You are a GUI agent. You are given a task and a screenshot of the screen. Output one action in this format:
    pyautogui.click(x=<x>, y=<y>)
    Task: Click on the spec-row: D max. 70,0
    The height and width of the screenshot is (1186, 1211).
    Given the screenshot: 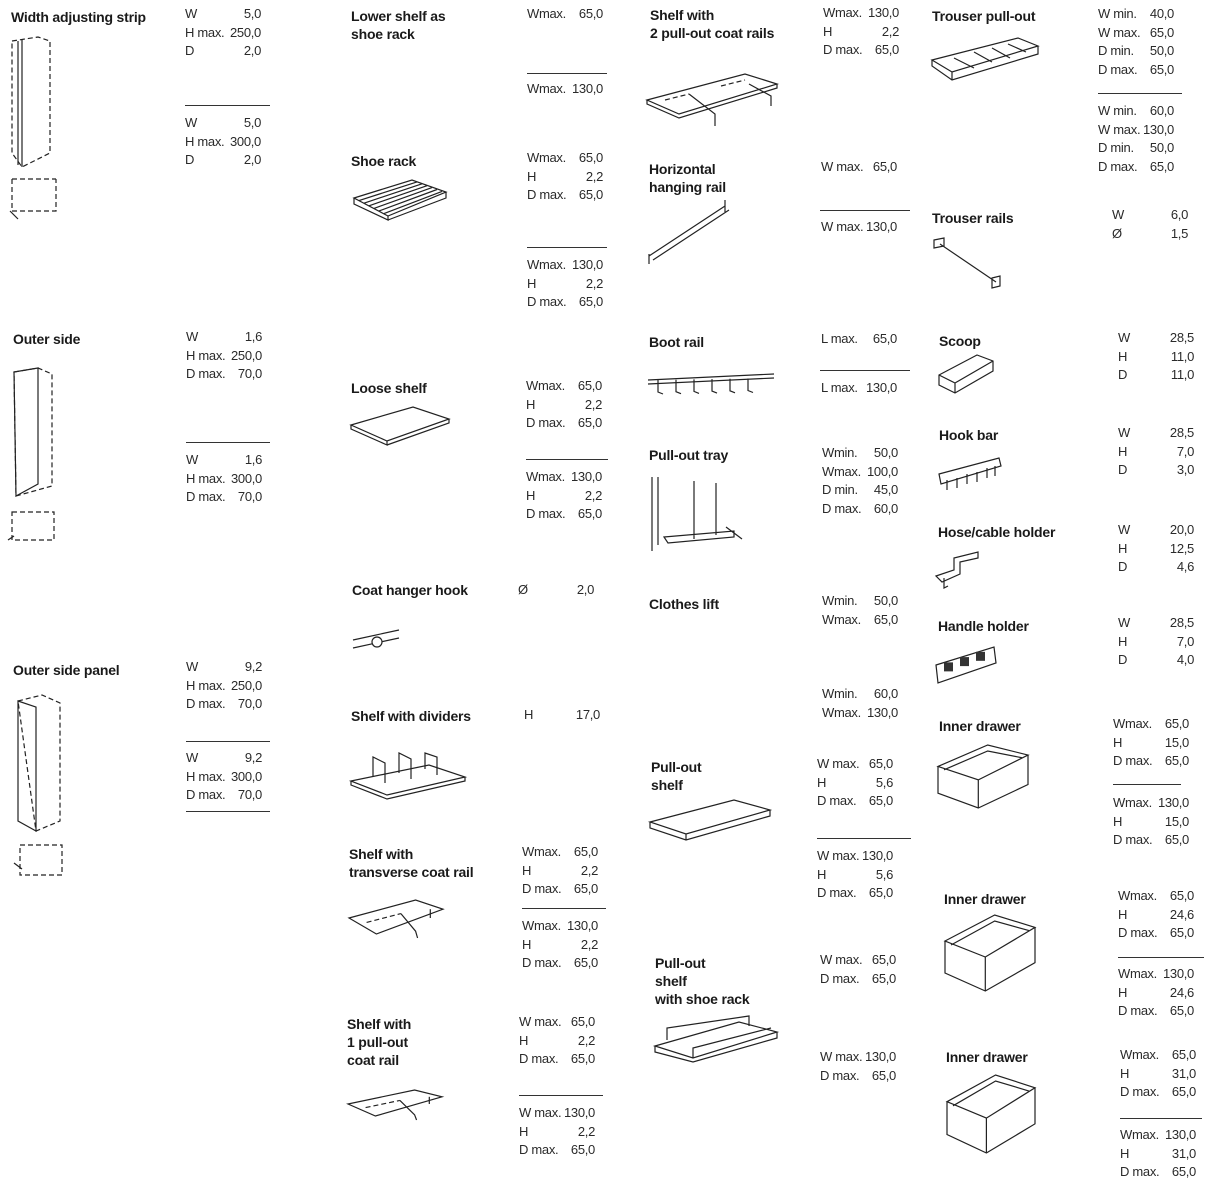 What is the action you would take?
    pyautogui.click(x=224, y=497)
    